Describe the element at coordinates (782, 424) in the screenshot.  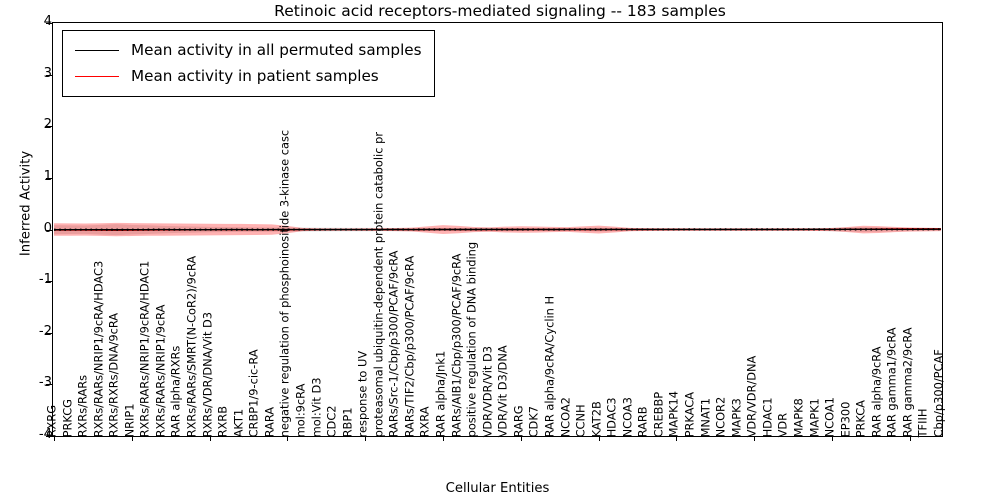
I see `x-tick-label: VDR` at that location.